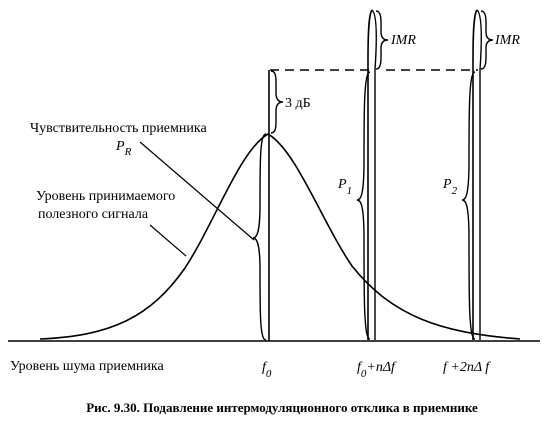 This screenshot has height=434, width=545. Describe the element at coordinates (277, 102) in the screenshot. I see `brace-3db` at that location.